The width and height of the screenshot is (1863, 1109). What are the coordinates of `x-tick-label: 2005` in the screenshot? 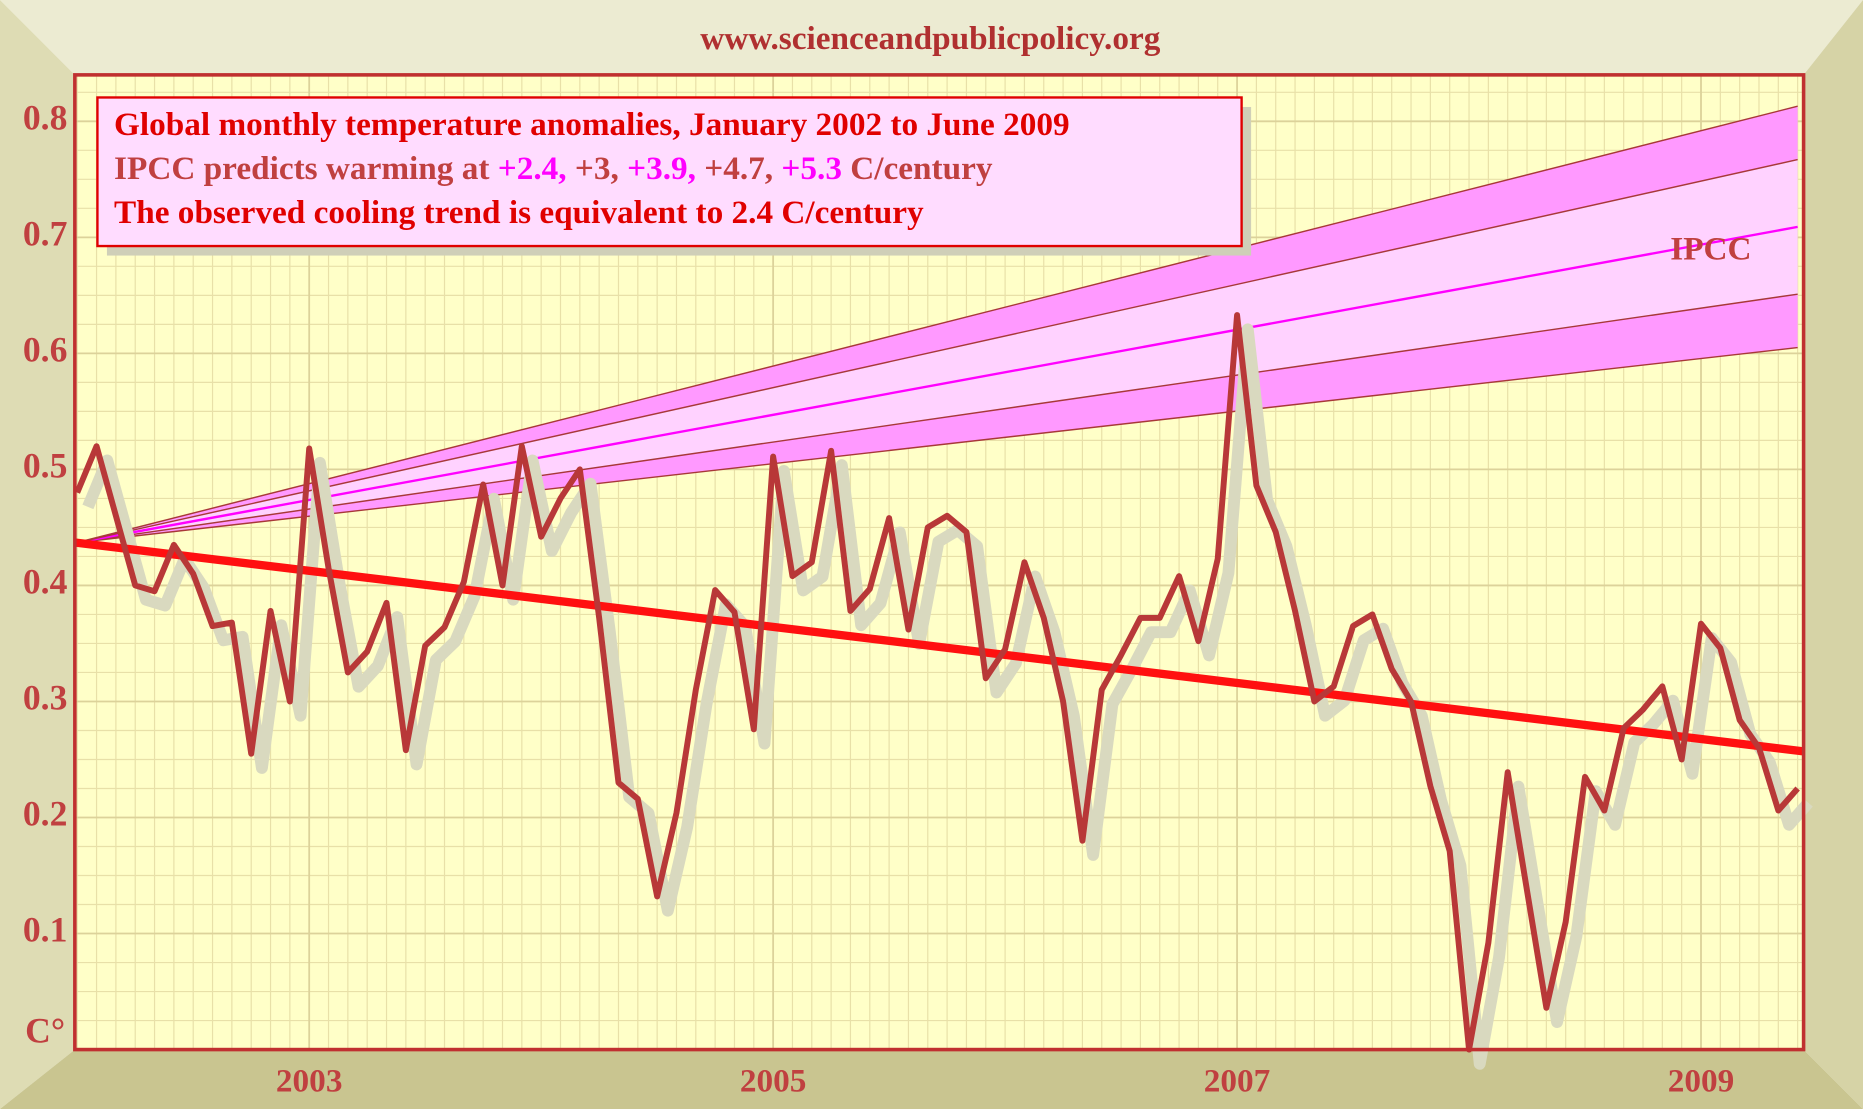 It's located at (773, 1081).